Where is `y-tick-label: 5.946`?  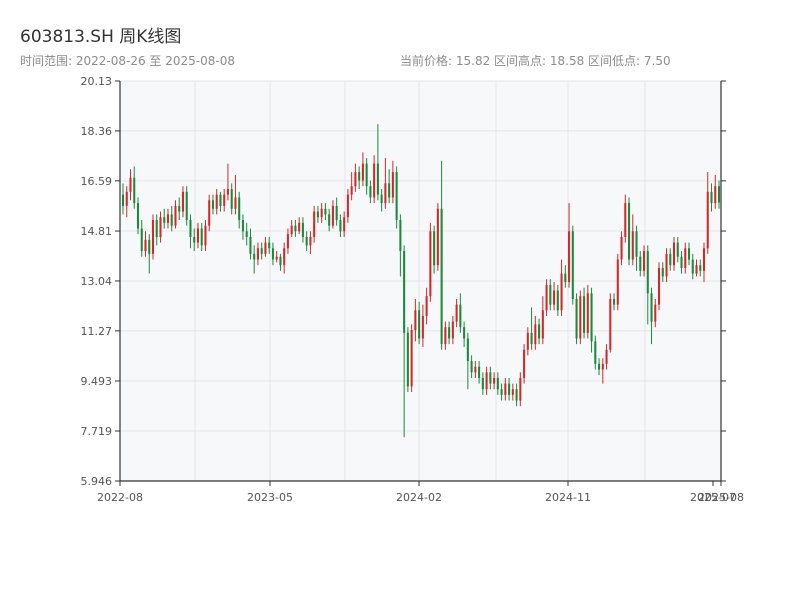
y-tick-label: 5.946 is located at coordinates (97, 481).